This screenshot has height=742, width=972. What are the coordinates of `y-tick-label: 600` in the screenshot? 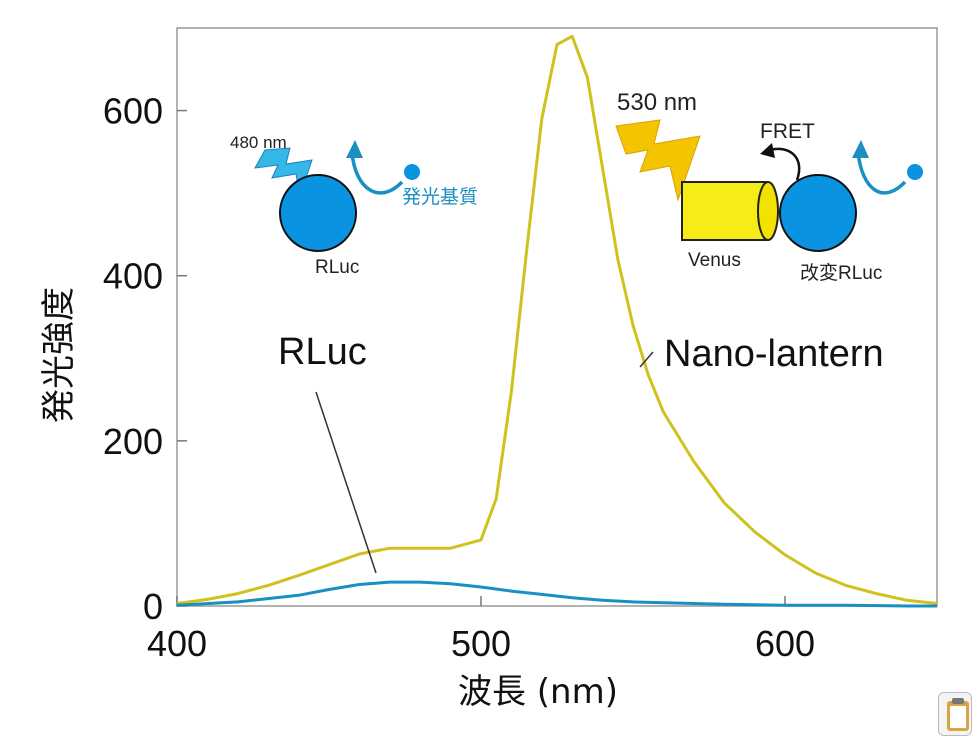 It's located at (133, 111).